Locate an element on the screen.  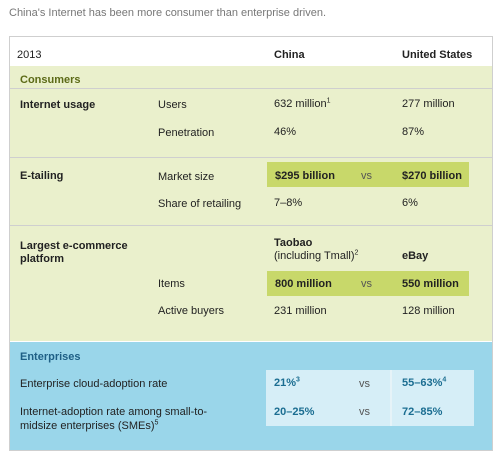
share-label: Share of retailing is located at coordinates (200, 204).